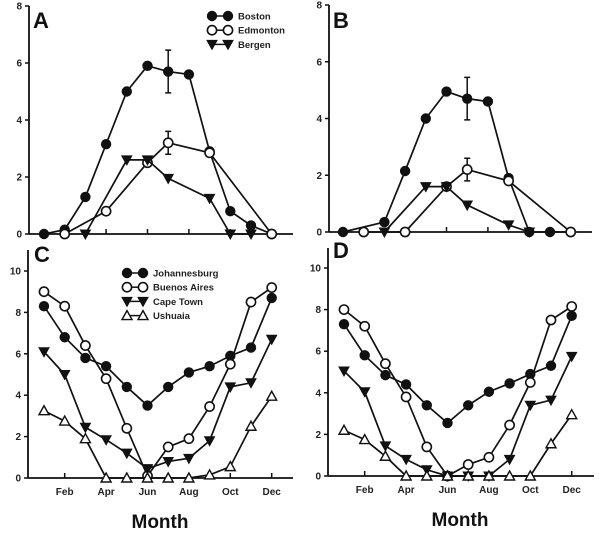 Image resolution: width=600 pixels, height=546 pixels. What do you see at coordinates (341, 20) in the screenshot?
I see `panel-label: B` at bounding box center [341, 20].